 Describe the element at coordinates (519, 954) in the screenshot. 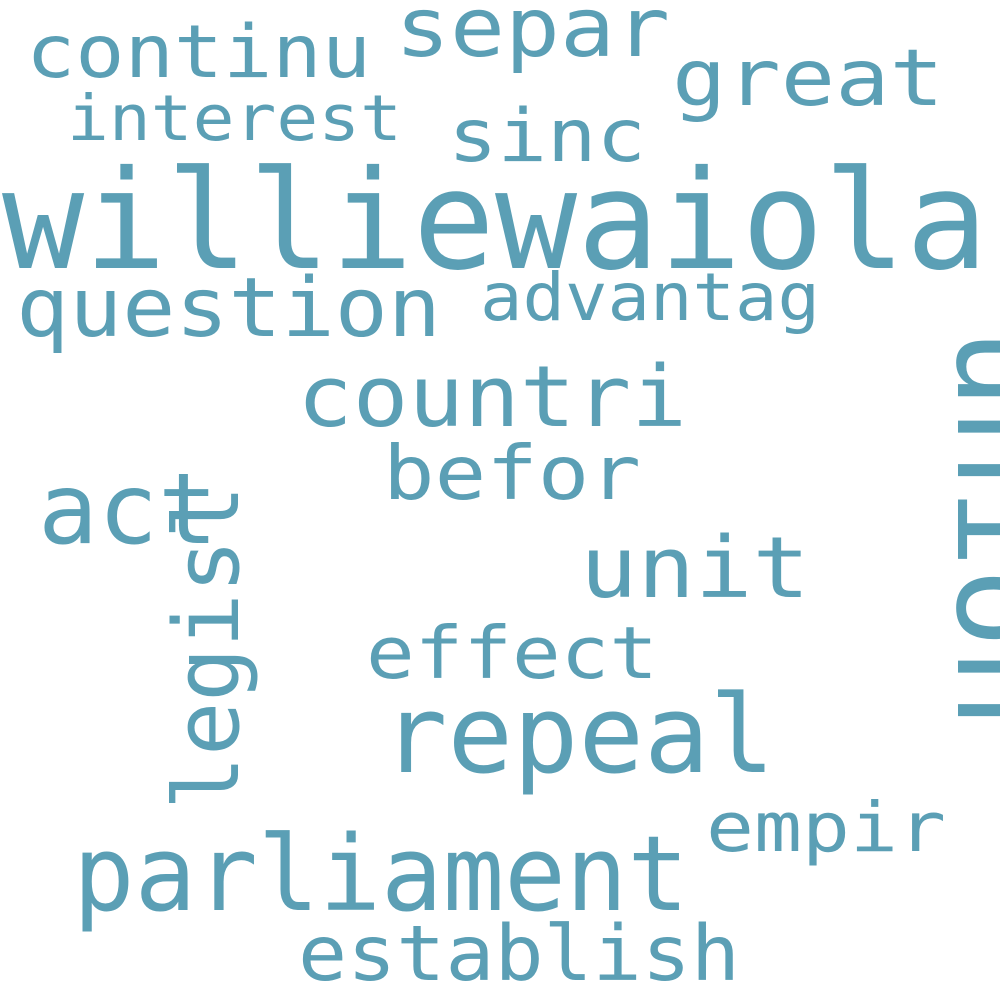

I see `word-establish: establish` at that location.